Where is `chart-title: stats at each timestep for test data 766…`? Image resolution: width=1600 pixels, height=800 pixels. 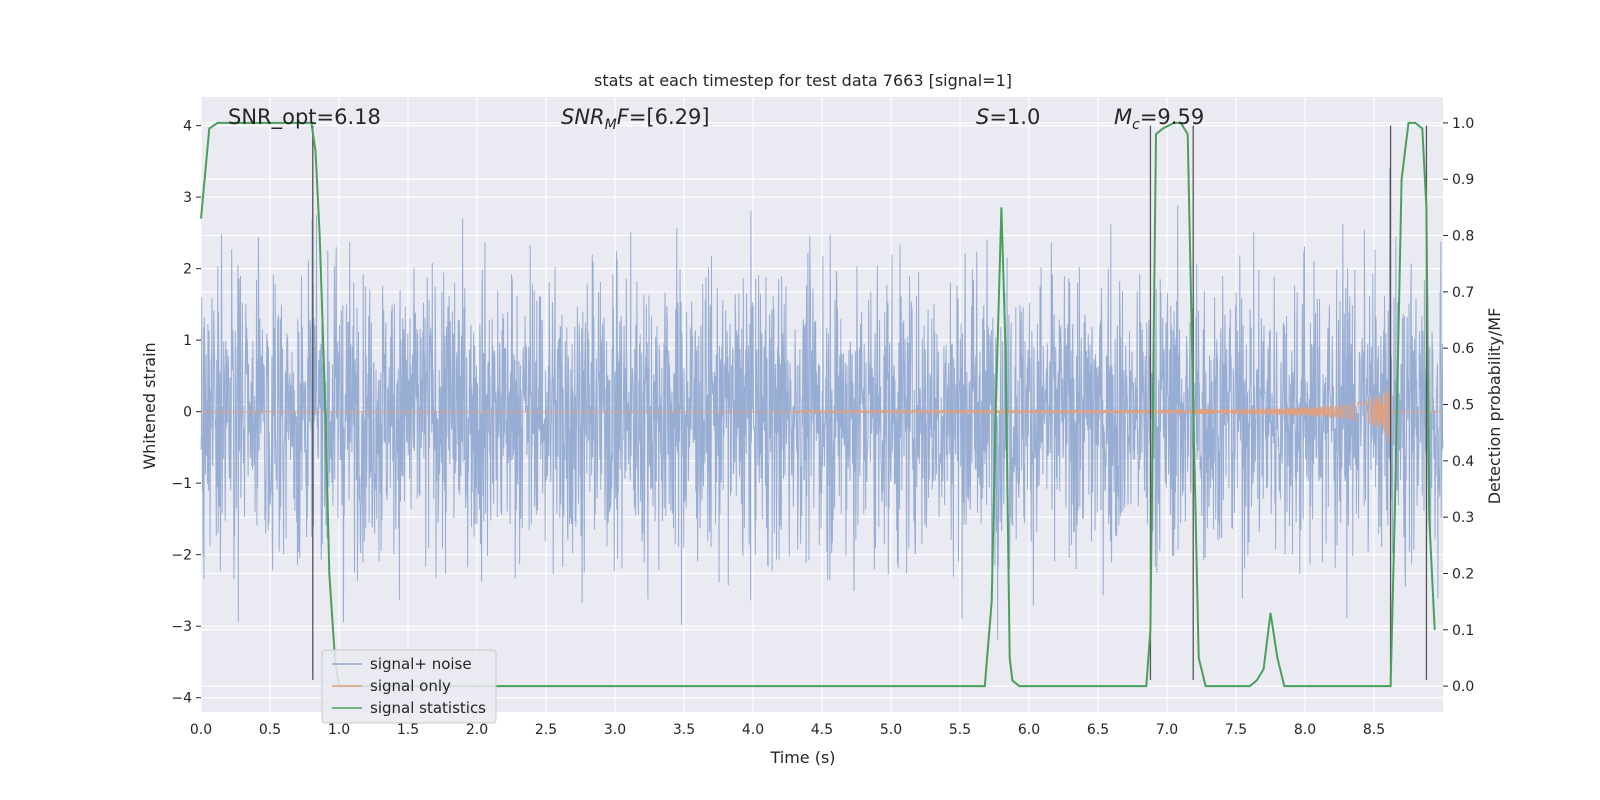 chart-title: stats at each timestep for test data 766… is located at coordinates (803, 80).